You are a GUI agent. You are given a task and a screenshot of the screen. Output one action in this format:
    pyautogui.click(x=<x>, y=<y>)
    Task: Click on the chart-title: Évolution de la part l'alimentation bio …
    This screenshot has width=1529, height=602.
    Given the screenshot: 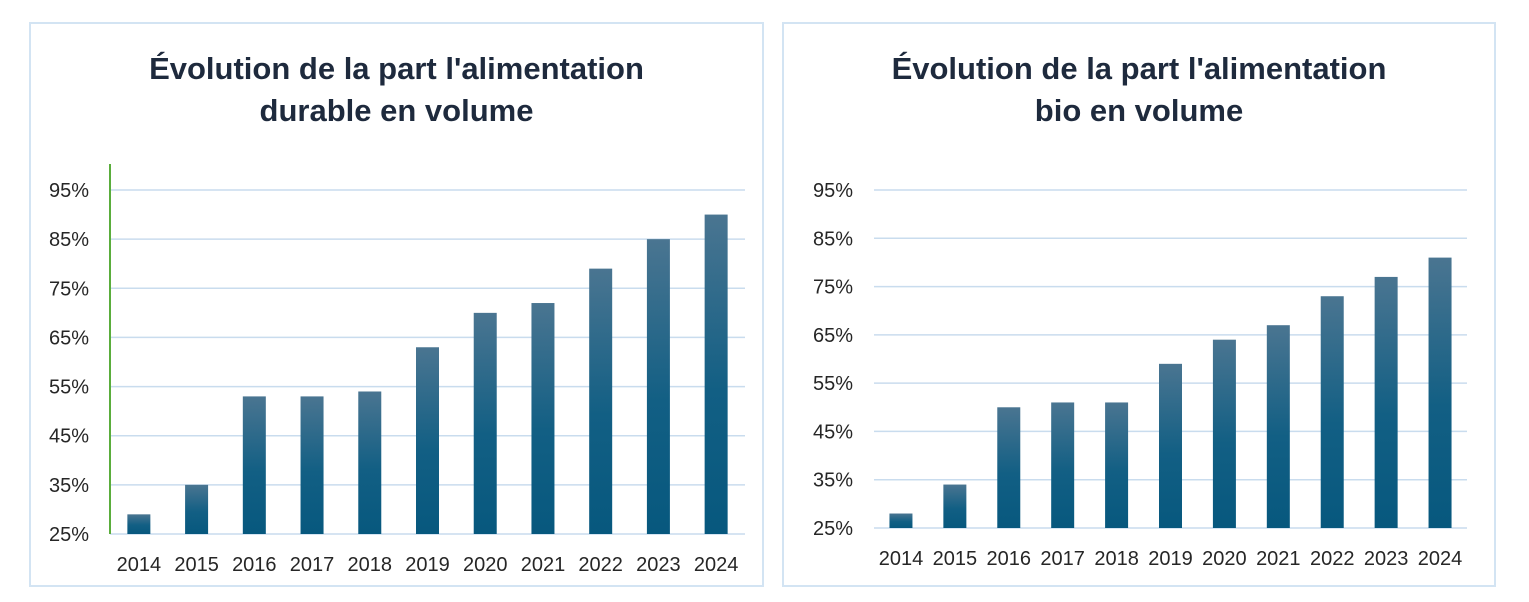 What is the action you would take?
    pyautogui.click(x=1139, y=90)
    